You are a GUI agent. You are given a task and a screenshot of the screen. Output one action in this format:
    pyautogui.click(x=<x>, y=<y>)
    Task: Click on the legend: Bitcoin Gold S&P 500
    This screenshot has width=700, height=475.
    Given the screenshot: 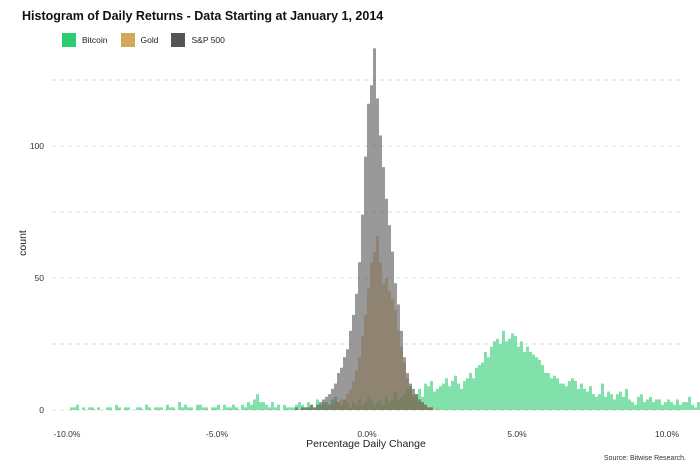 What is the action you would take?
    pyautogui.click(x=150, y=40)
    